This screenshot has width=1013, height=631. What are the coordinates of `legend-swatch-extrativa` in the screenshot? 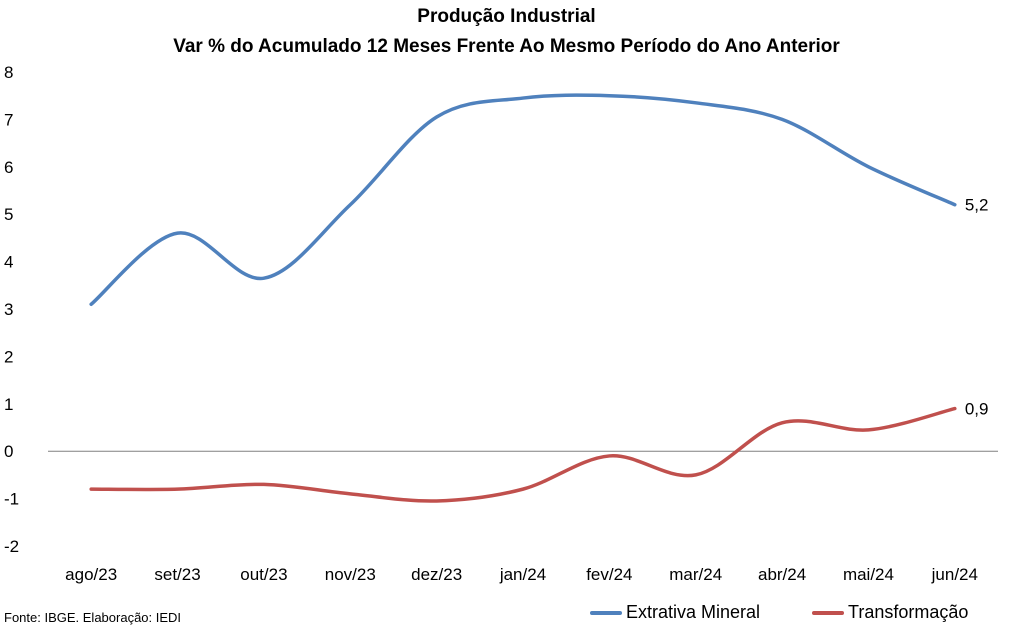 It's located at (606, 612).